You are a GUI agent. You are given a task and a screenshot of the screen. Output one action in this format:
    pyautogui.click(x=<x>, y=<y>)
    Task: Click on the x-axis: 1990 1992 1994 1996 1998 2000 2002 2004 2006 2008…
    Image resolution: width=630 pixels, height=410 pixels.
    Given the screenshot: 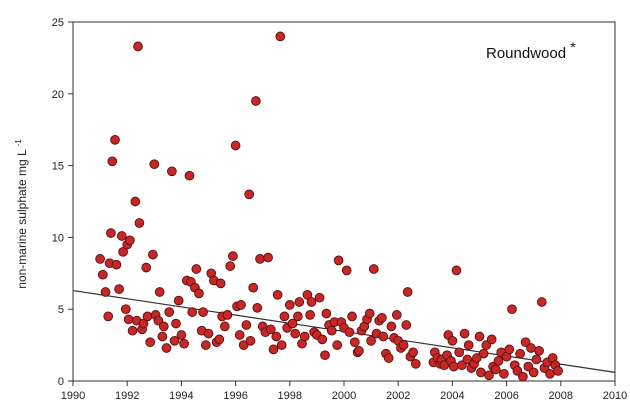 What is the action you would take?
    pyautogui.click(x=344, y=391)
    